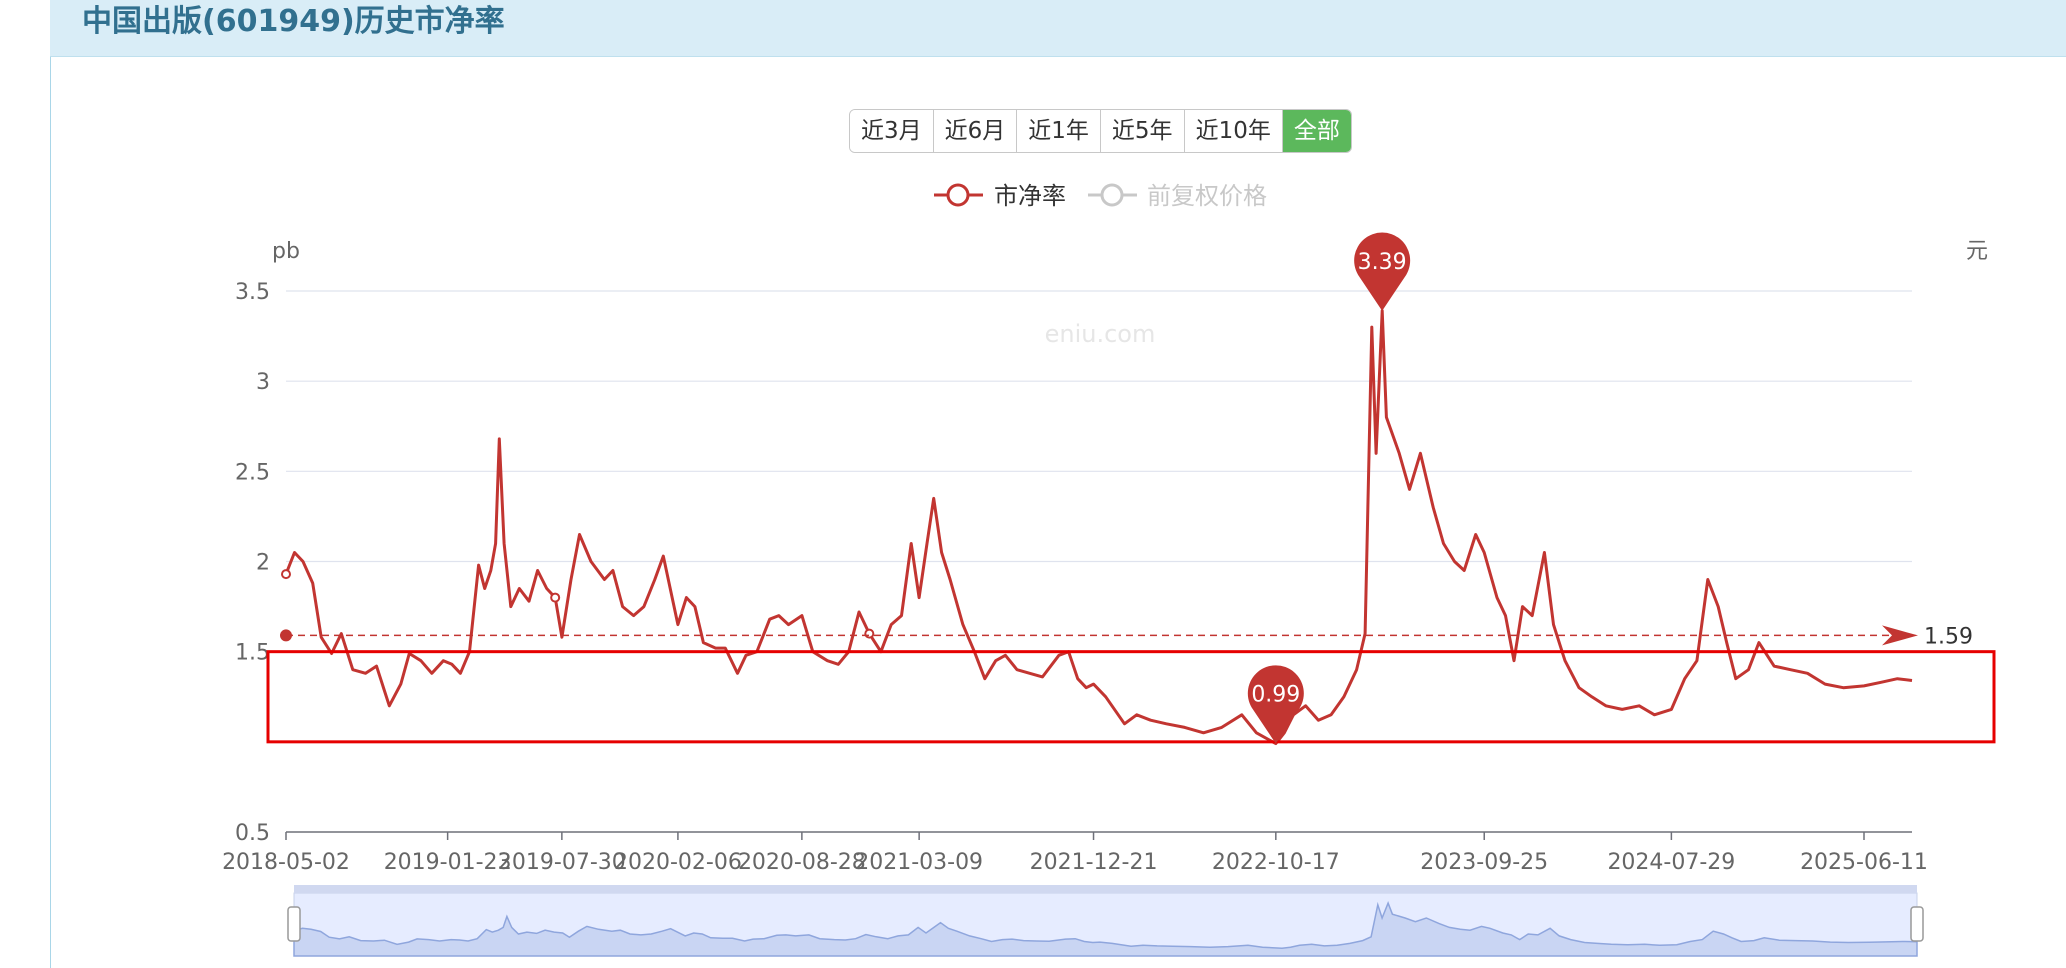 The width and height of the screenshot is (2066, 968). I want to click on highlight-box, so click(1131, 697).